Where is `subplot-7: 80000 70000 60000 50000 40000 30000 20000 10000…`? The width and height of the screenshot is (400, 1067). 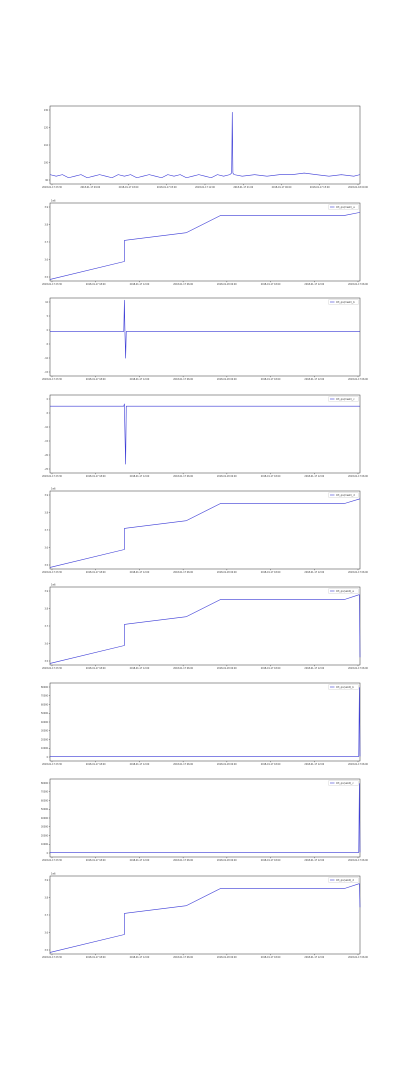 subplot-7: 80000 70000 60000 50000 40000 30000 20000 10000… is located at coordinates (204, 724).